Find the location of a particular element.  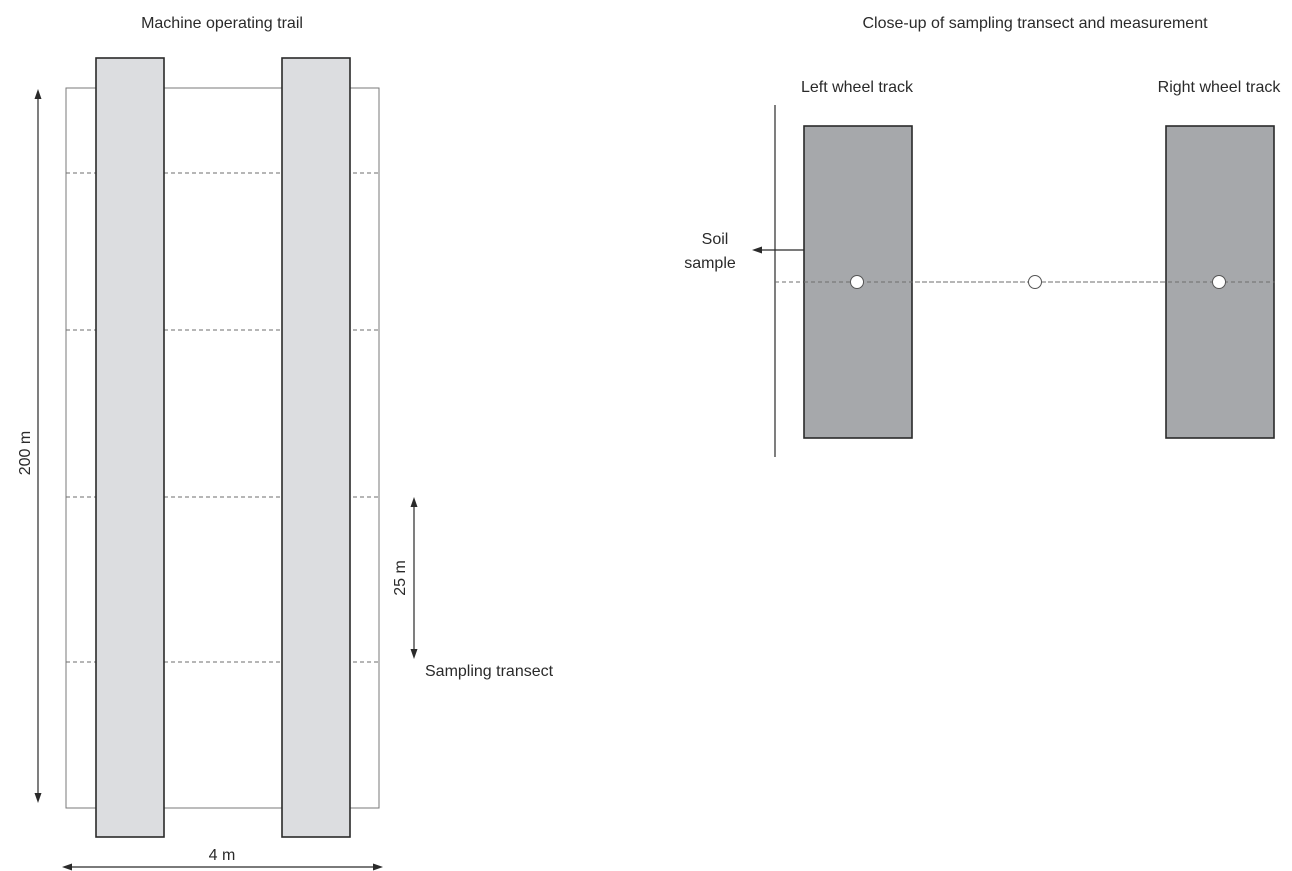

soil-sample-arrow is located at coordinates (778, 250).